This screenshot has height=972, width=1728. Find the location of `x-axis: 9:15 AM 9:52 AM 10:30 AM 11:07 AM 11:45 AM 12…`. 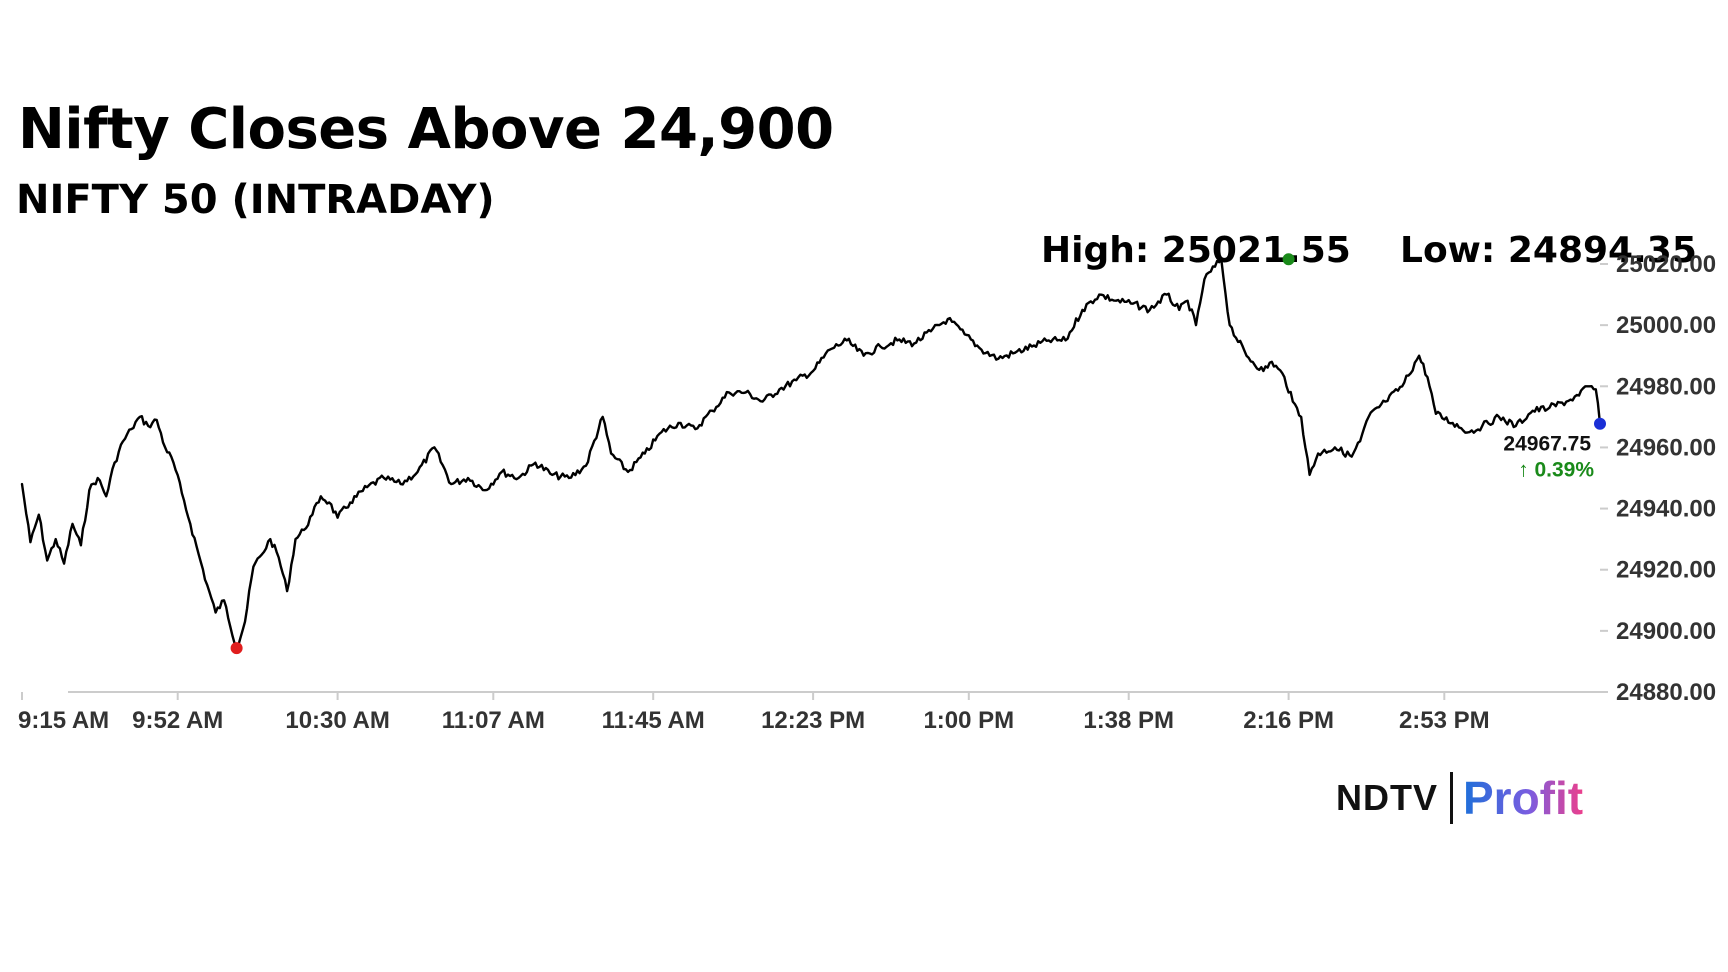

x-axis: 9:15 AM 9:52 AM 10:30 AM 11:07 AM 11:45 AM 12… is located at coordinates (809, 712).